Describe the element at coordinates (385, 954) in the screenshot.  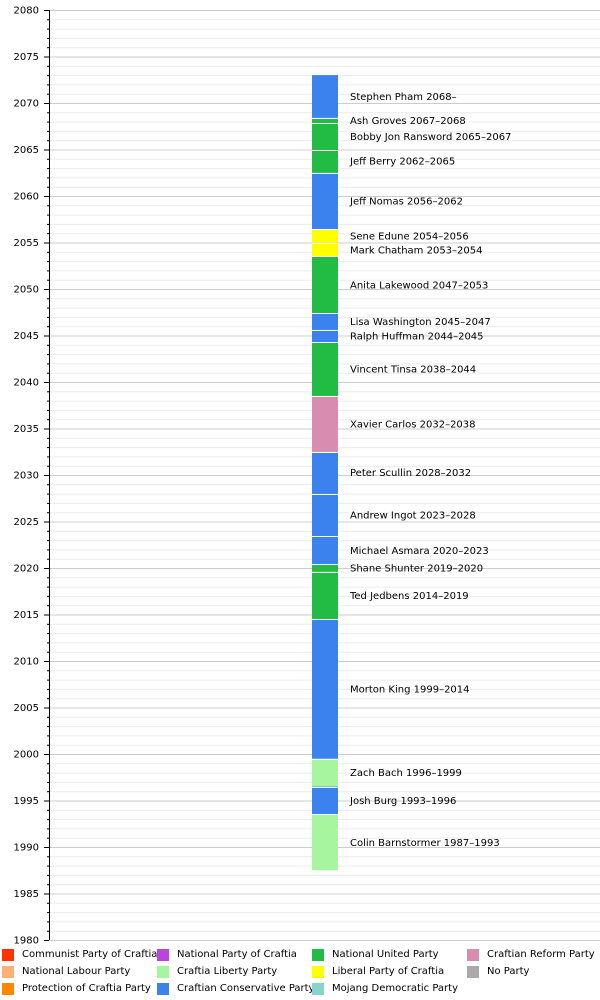
I see `legend-label: National United Party` at that location.